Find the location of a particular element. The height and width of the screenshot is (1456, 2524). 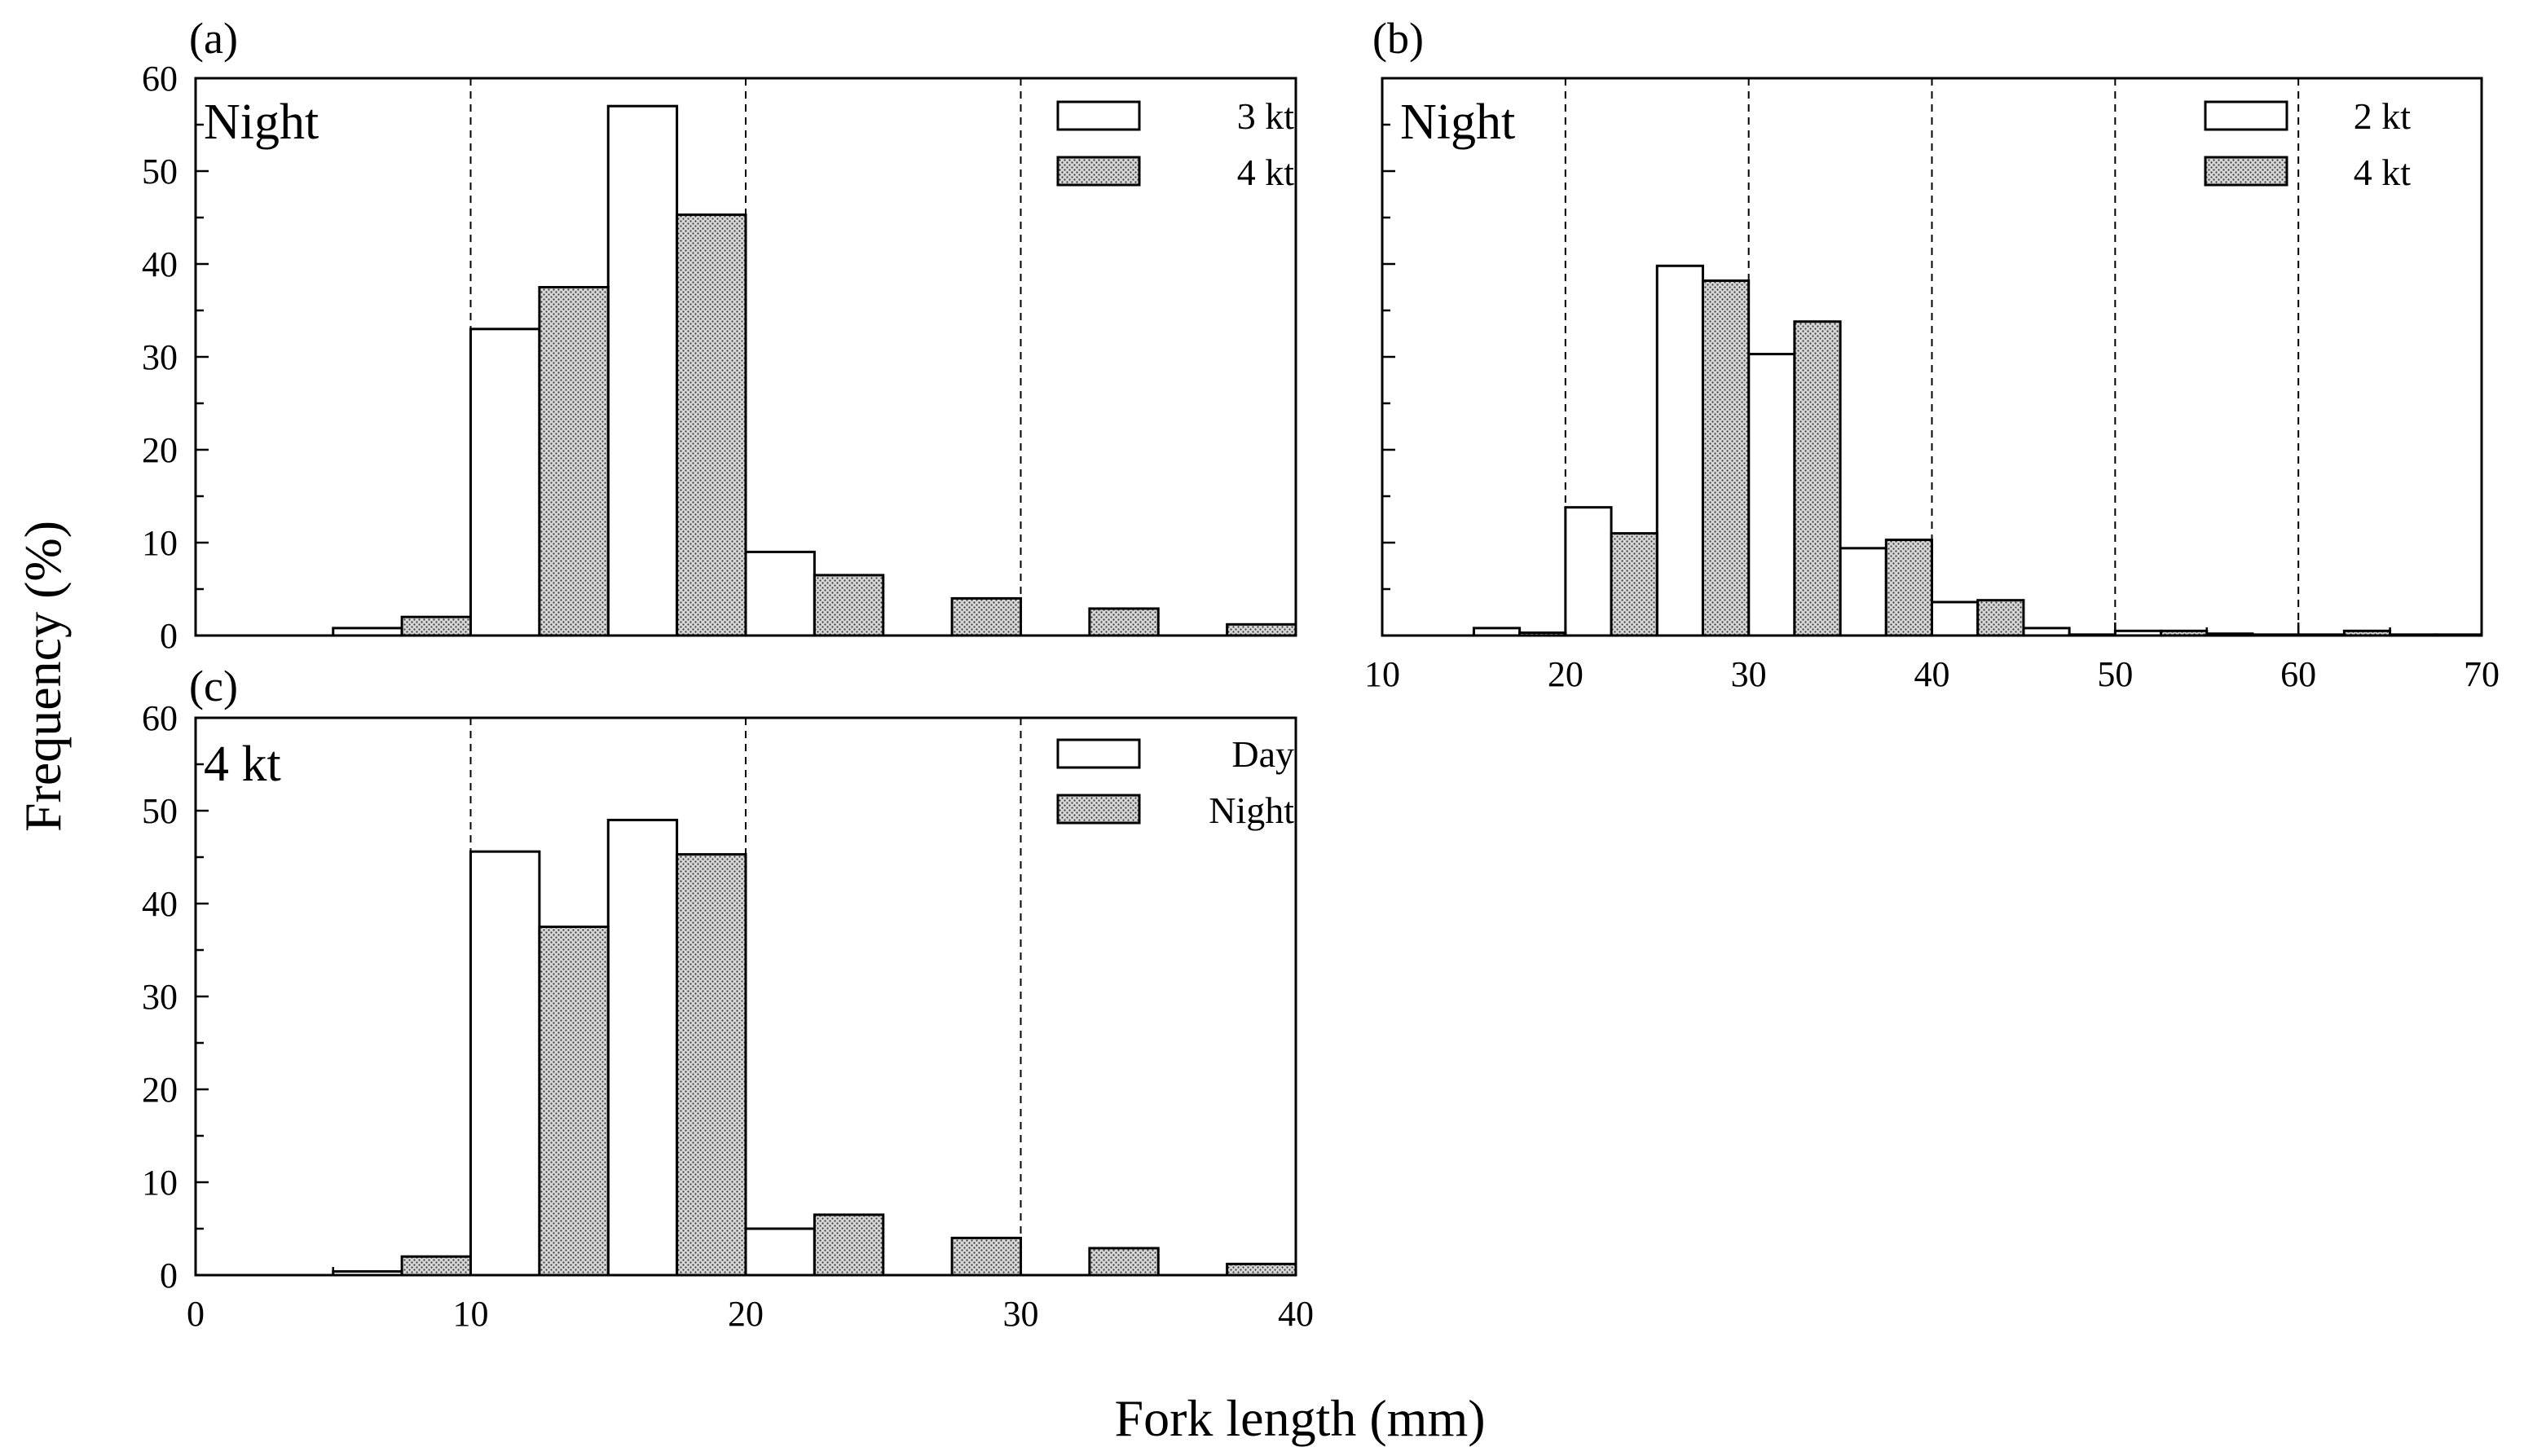

panel-b-condition-label: Night is located at coordinates (1457, 123).